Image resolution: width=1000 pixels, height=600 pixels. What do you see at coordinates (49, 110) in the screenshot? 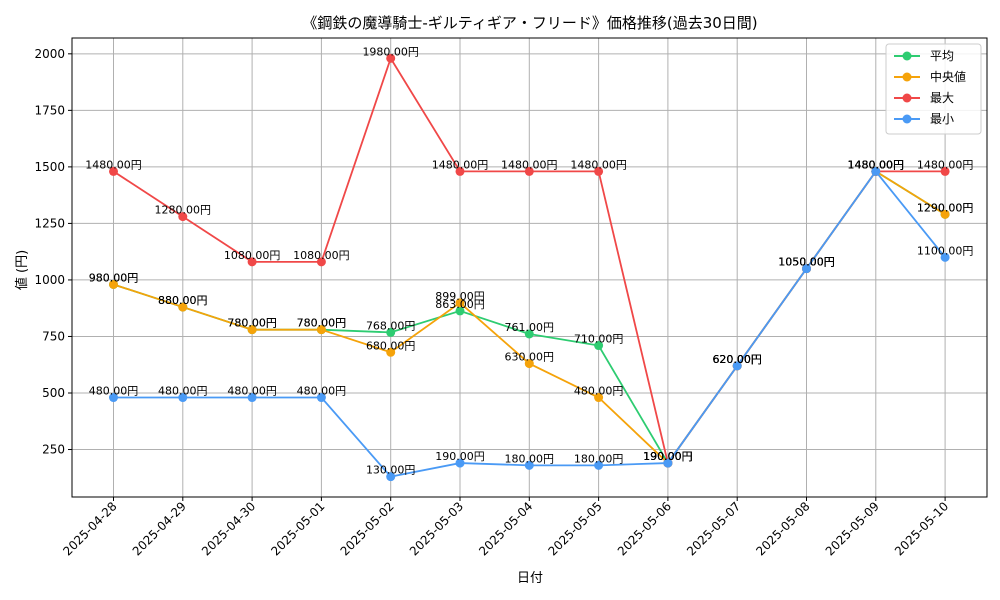
I see `y-tick-label: 1750` at bounding box center [49, 110].